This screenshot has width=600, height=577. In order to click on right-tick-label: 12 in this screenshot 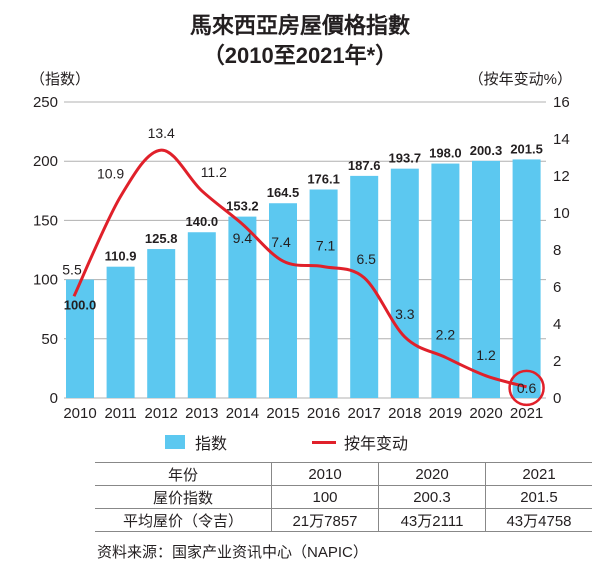, I will do `click(561, 176)`.